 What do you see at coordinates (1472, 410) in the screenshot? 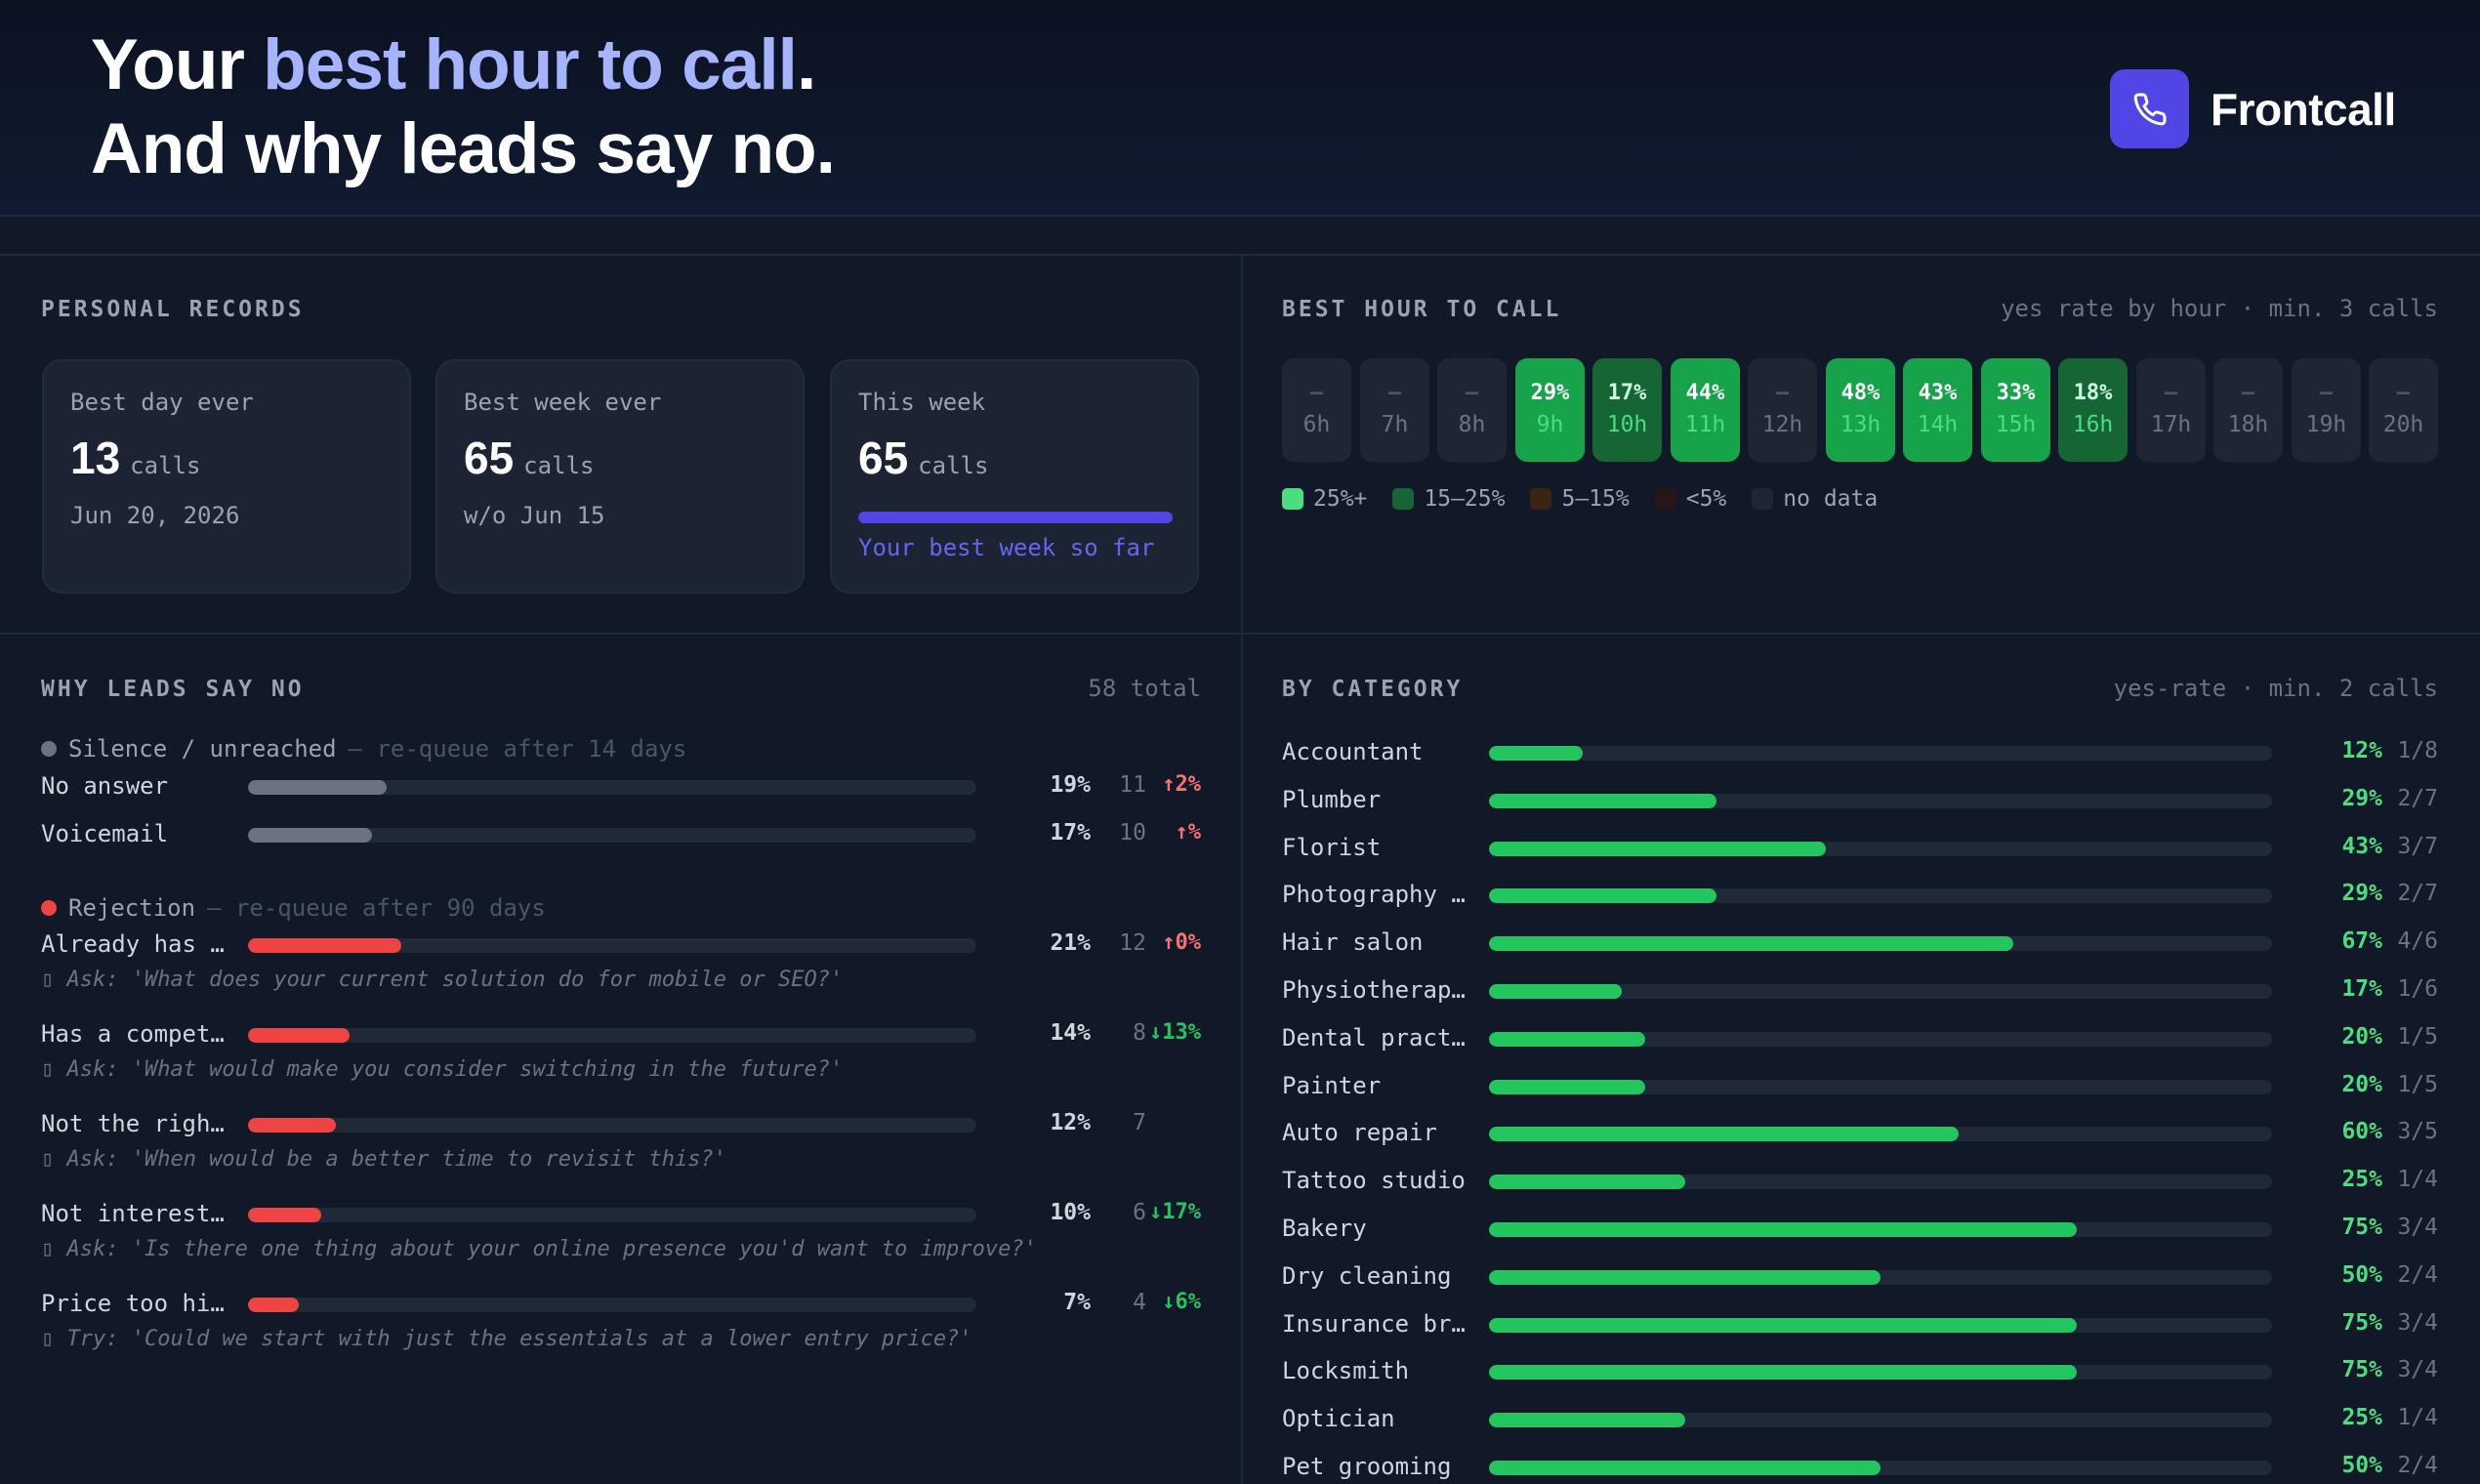
I see `hour-cell-8h: – 8h` at bounding box center [1472, 410].